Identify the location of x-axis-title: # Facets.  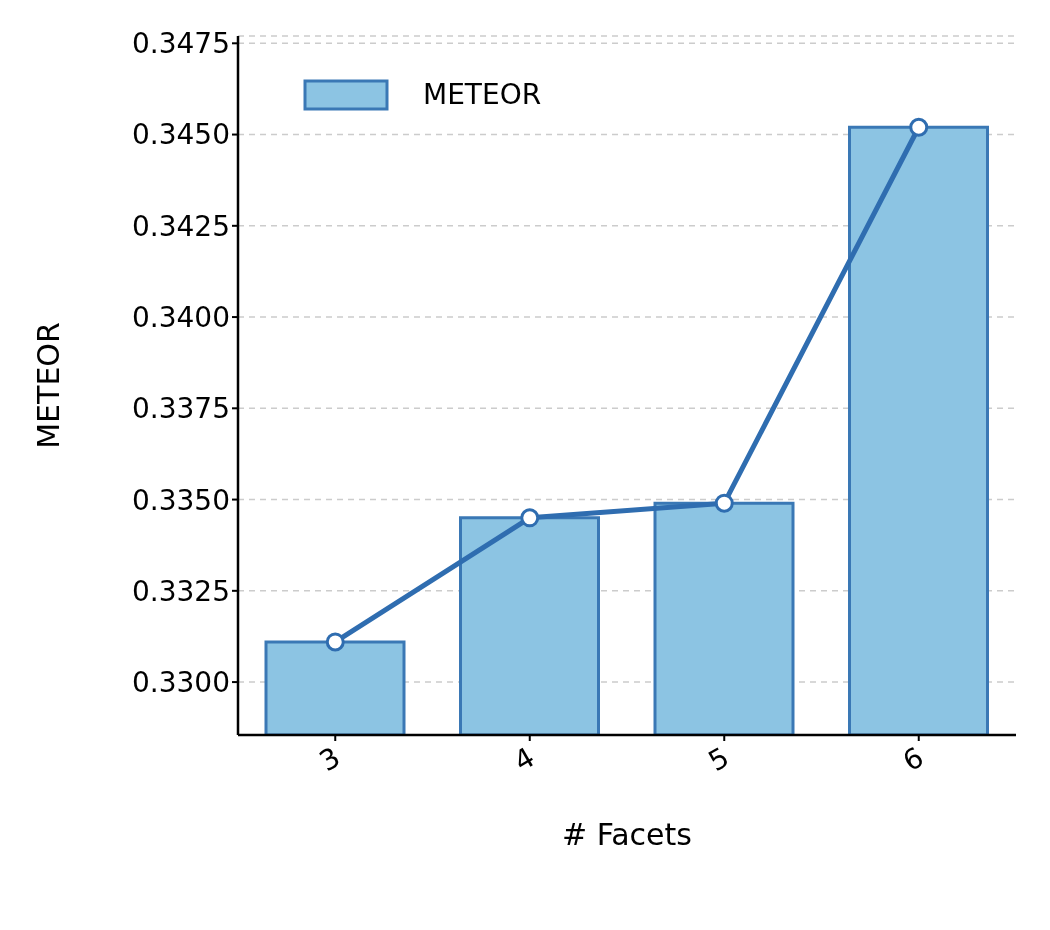
(627, 834).